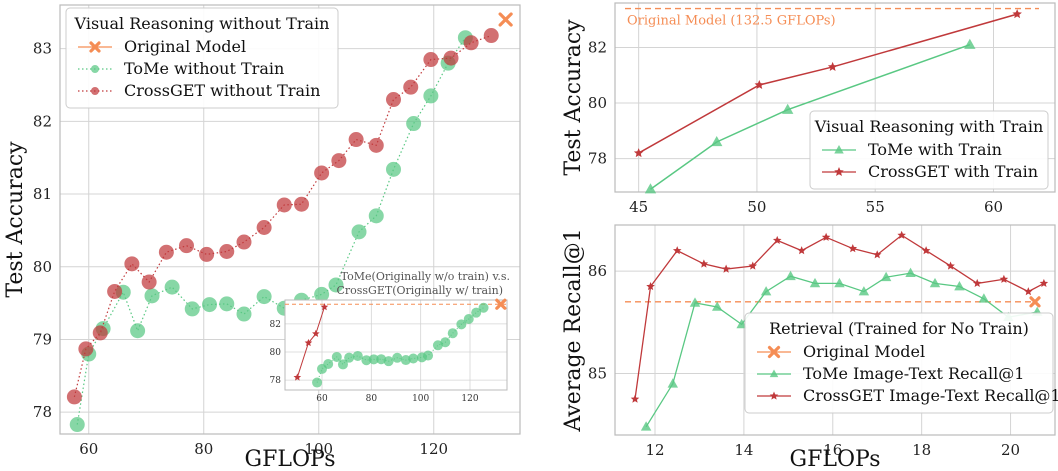 Image resolution: width=1058 pixels, height=471 pixels. What do you see at coordinates (597, 159) in the screenshot?
I see `y-tick-label: 78` at bounding box center [597, 159].